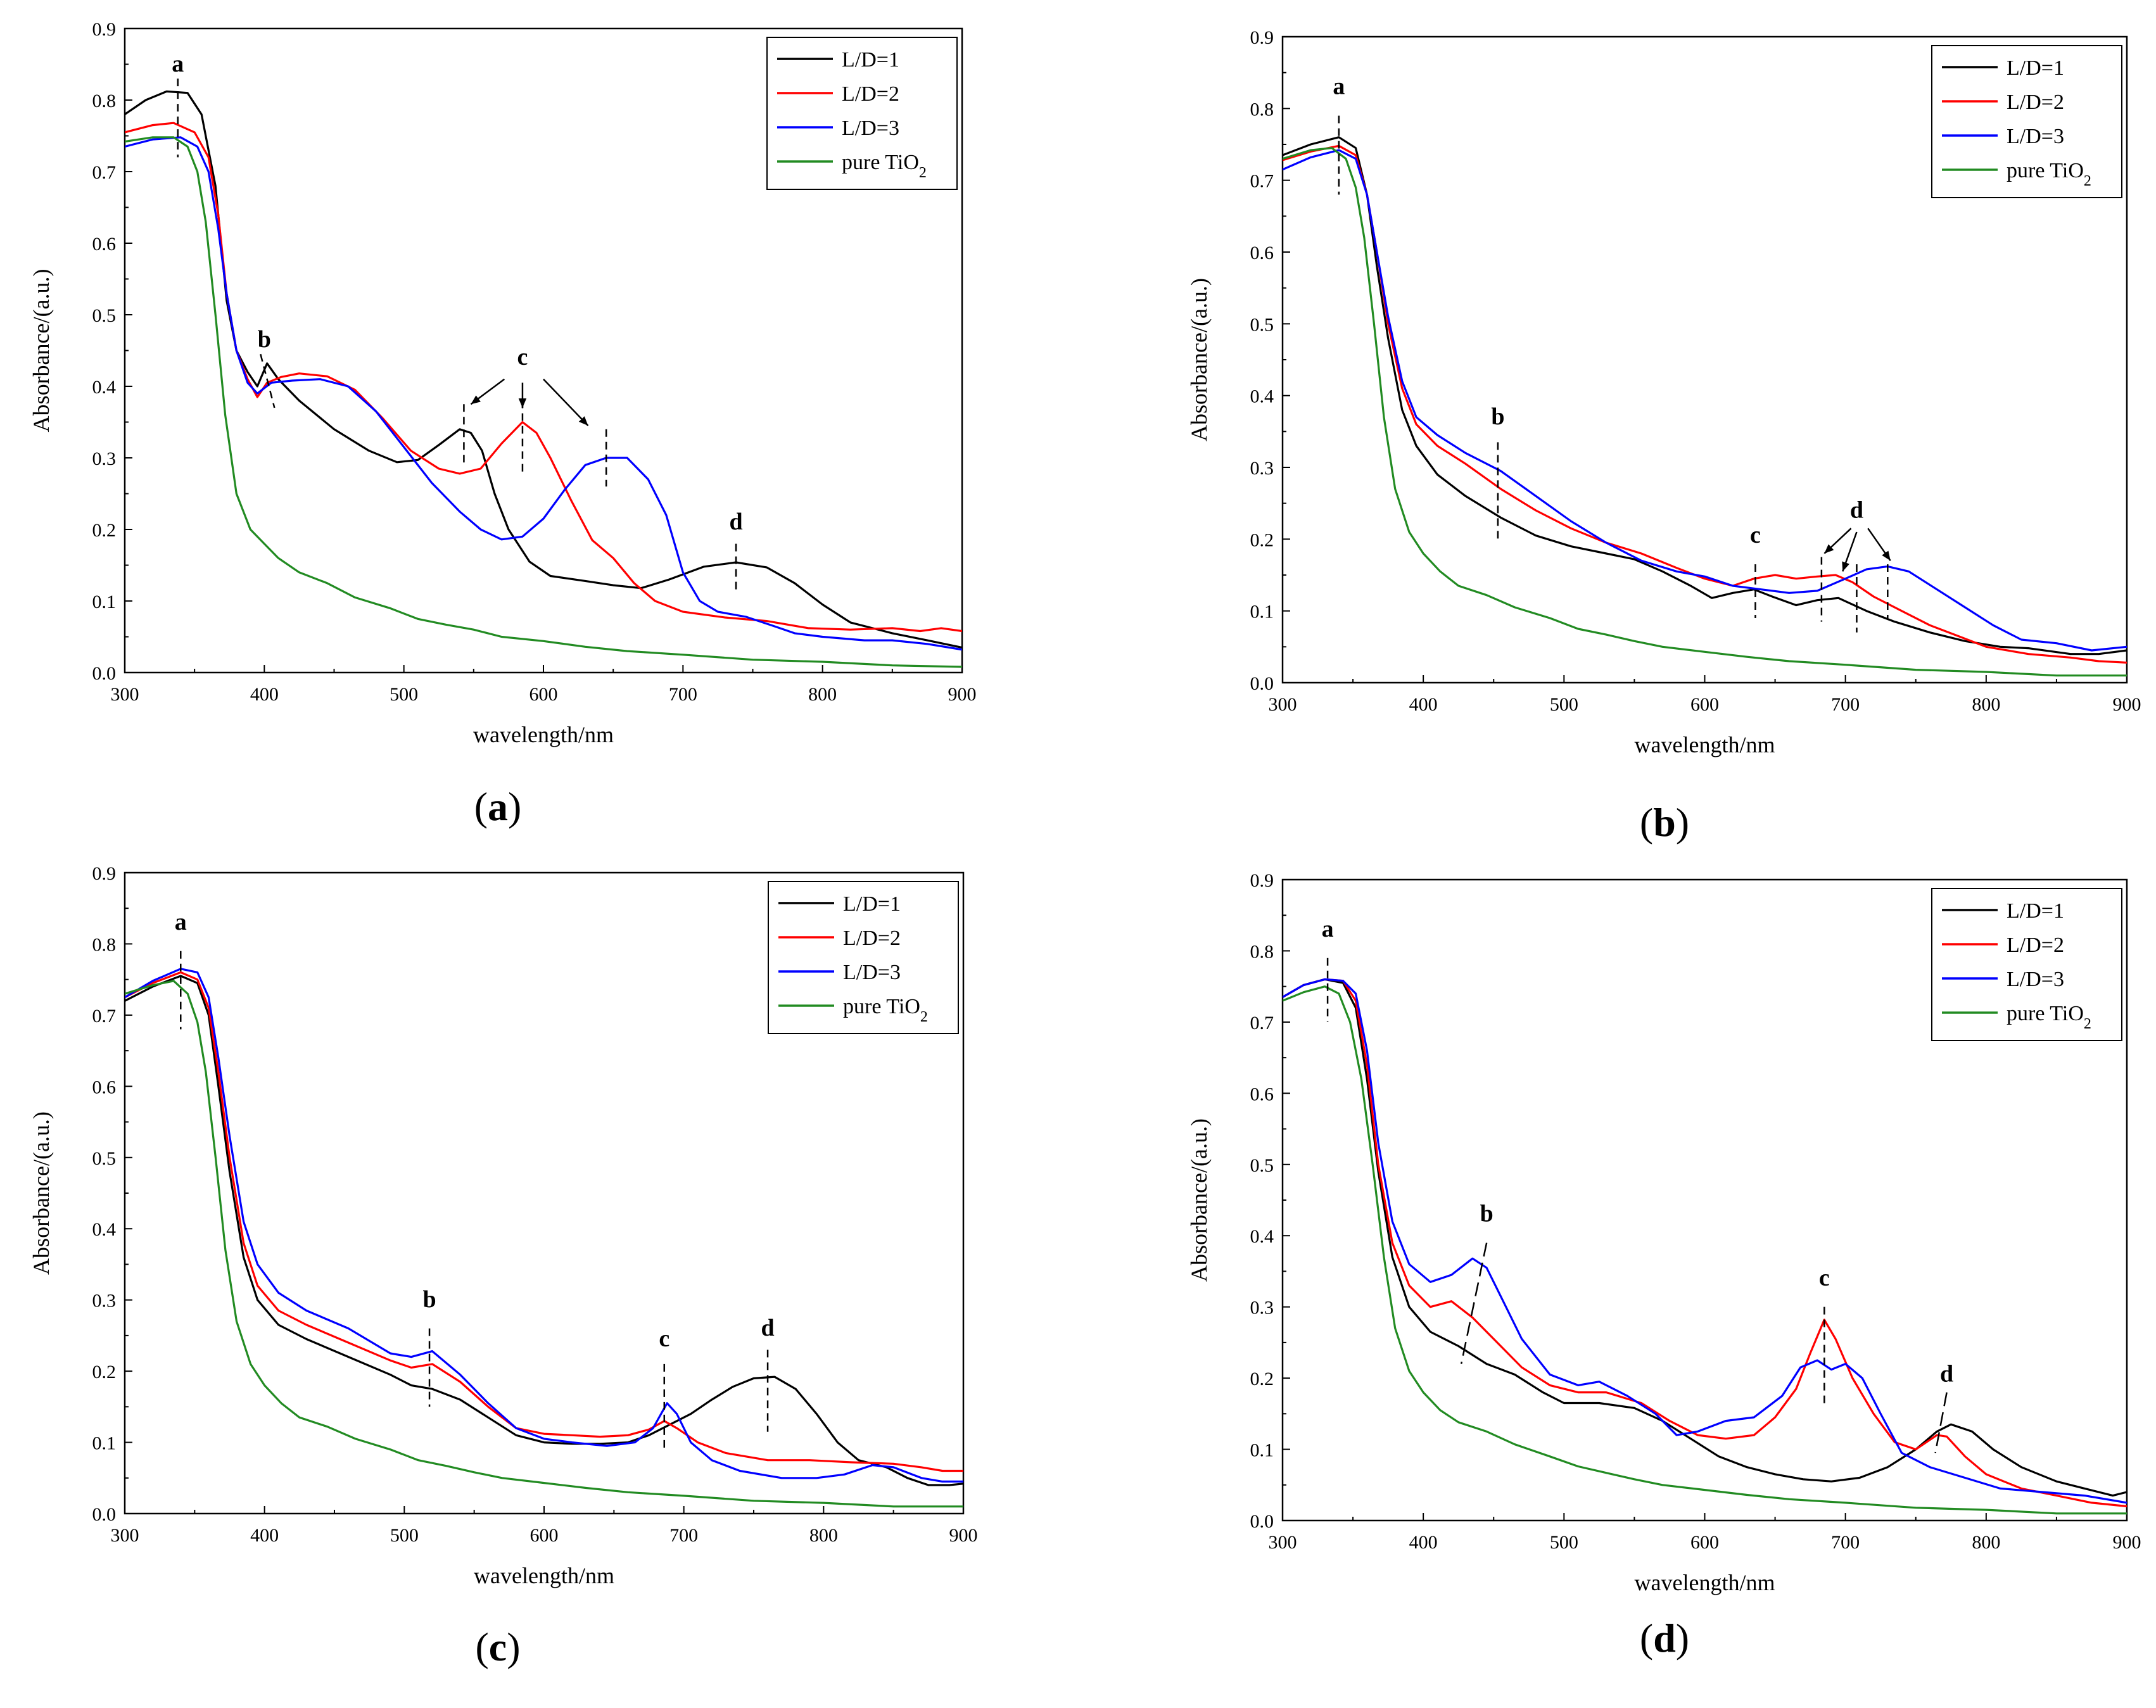  I want to click on panel-caption: (d), so click(1664, 1639).